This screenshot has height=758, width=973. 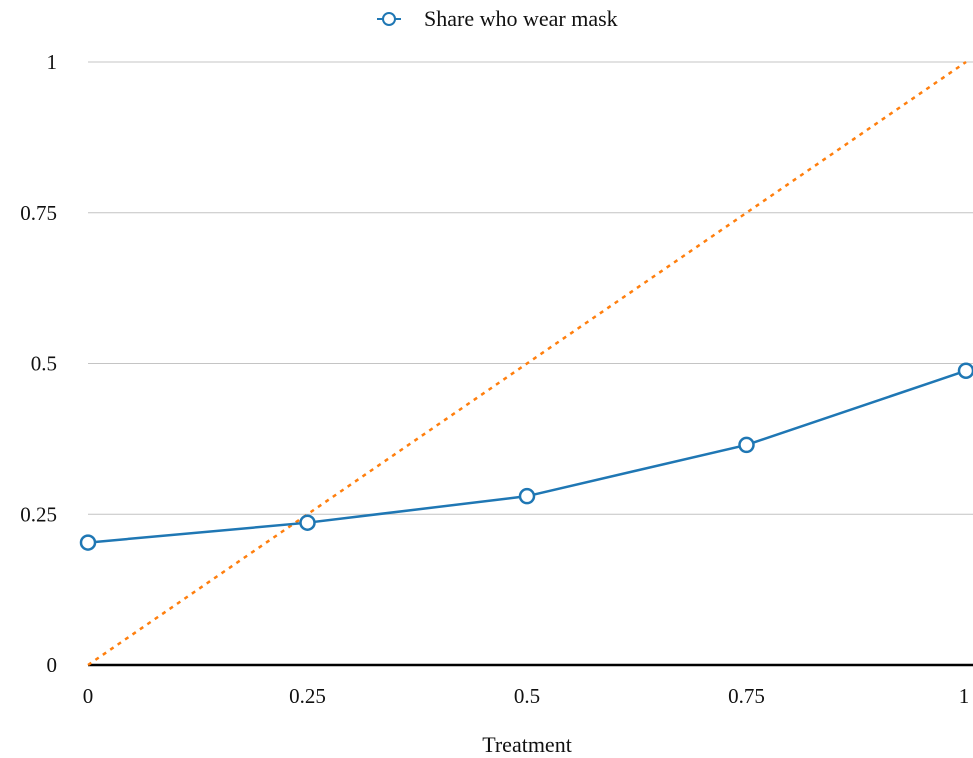 I want to click on legend-marker-swatch, so click(x=389, y=19).